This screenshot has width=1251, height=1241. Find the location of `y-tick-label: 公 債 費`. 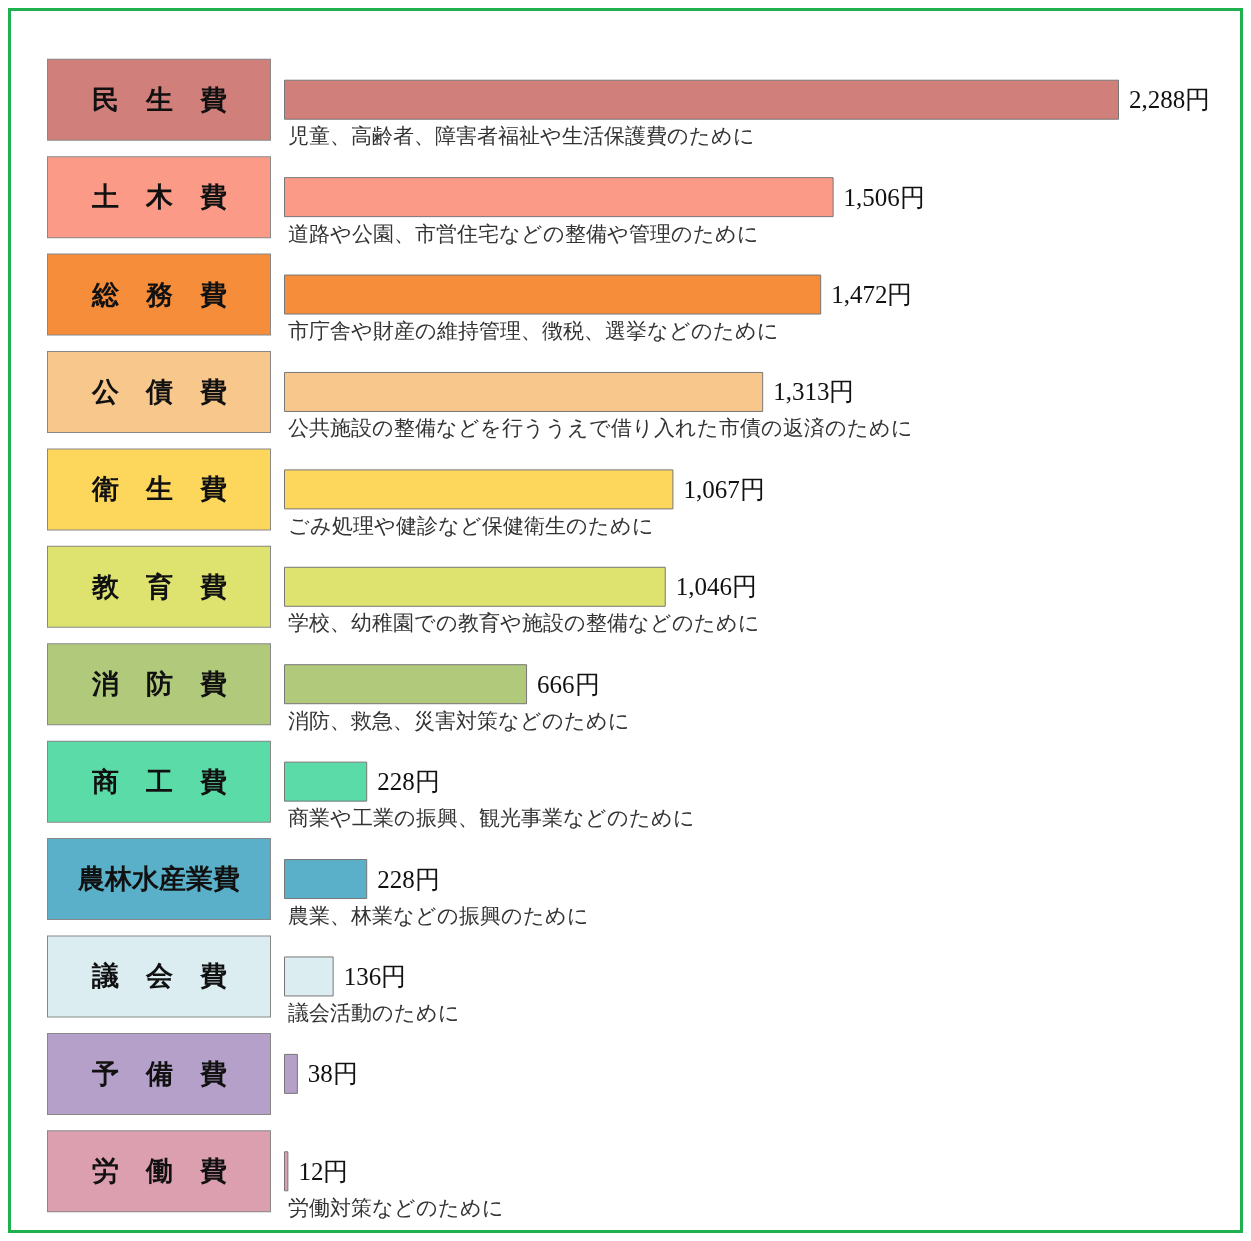

y-tick-label: 公 債 費 is located at coordinates (158, 391).